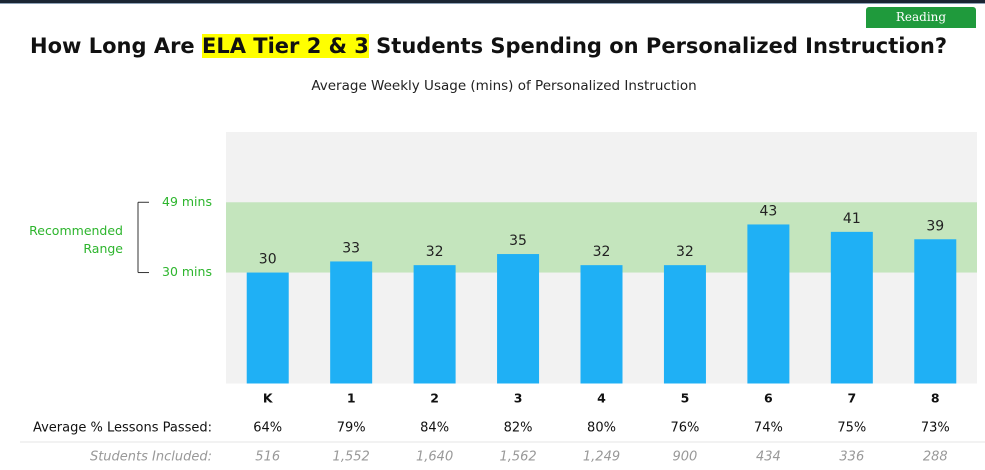 This screenshot has height=470, width=985. What do you see at coordinates (434, 428) in the screenshot?
I see `row-value: 84%` at bounding box center [434, 428].